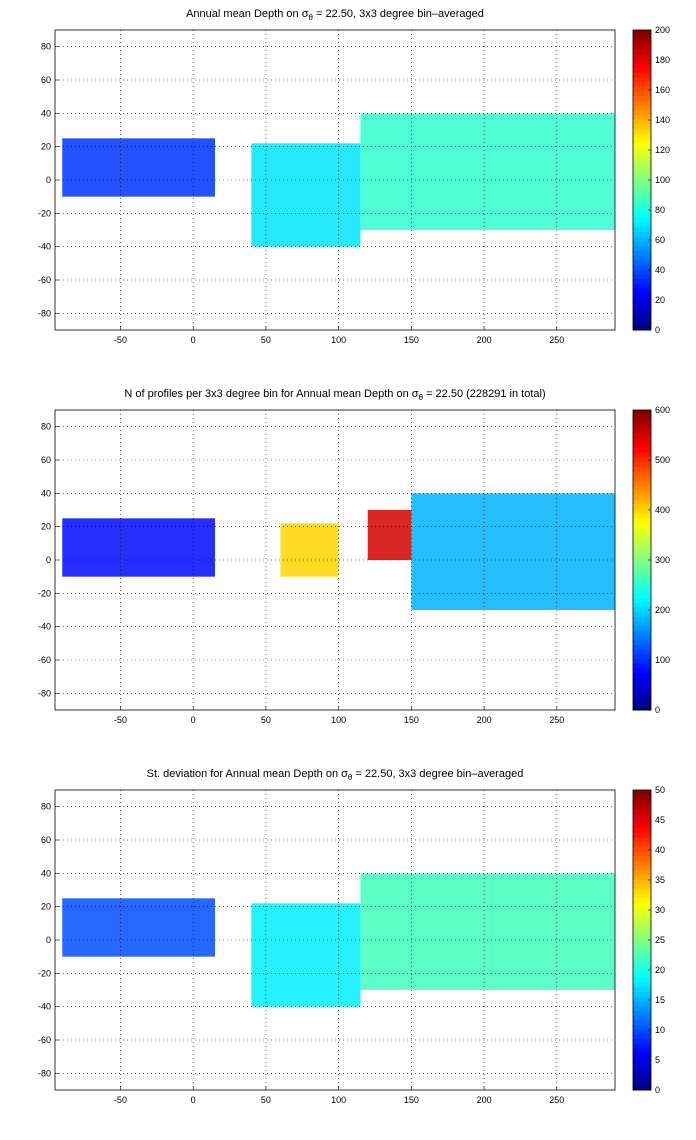  I want to click on colorbar-tick-label: 45, so click(660, 820).